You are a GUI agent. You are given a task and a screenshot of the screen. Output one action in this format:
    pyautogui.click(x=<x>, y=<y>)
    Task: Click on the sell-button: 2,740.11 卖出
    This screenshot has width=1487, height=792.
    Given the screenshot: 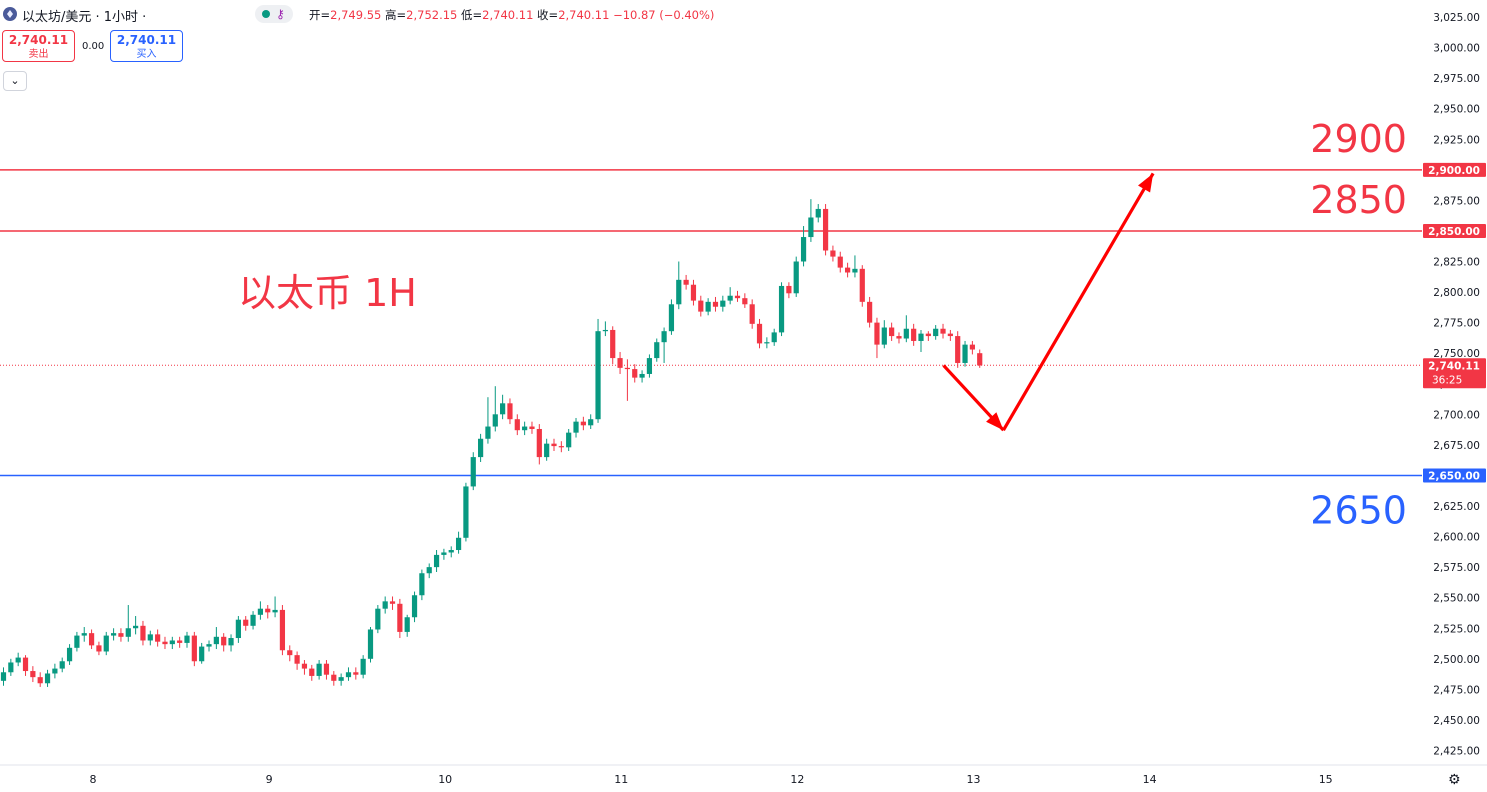 What is the action you would take?
    pyautogui.click(x=38, y=46)
    